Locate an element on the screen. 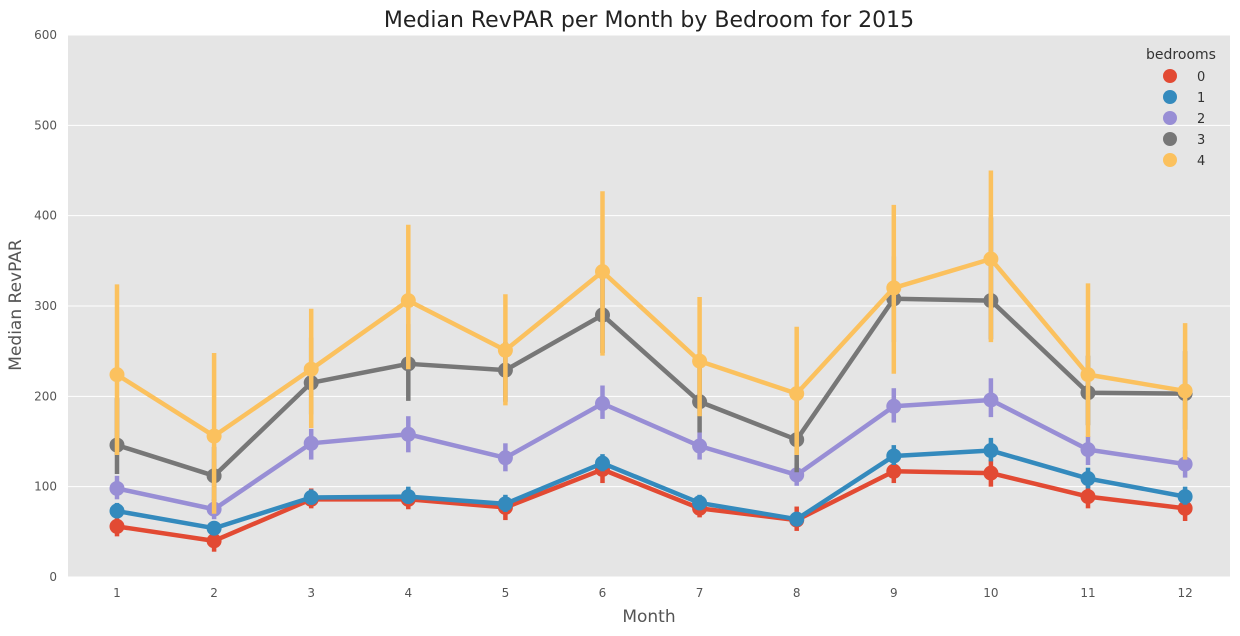 This screenshot has height=636, width=1240. x-tick-label: 9 is located at coordinates (894, 593).